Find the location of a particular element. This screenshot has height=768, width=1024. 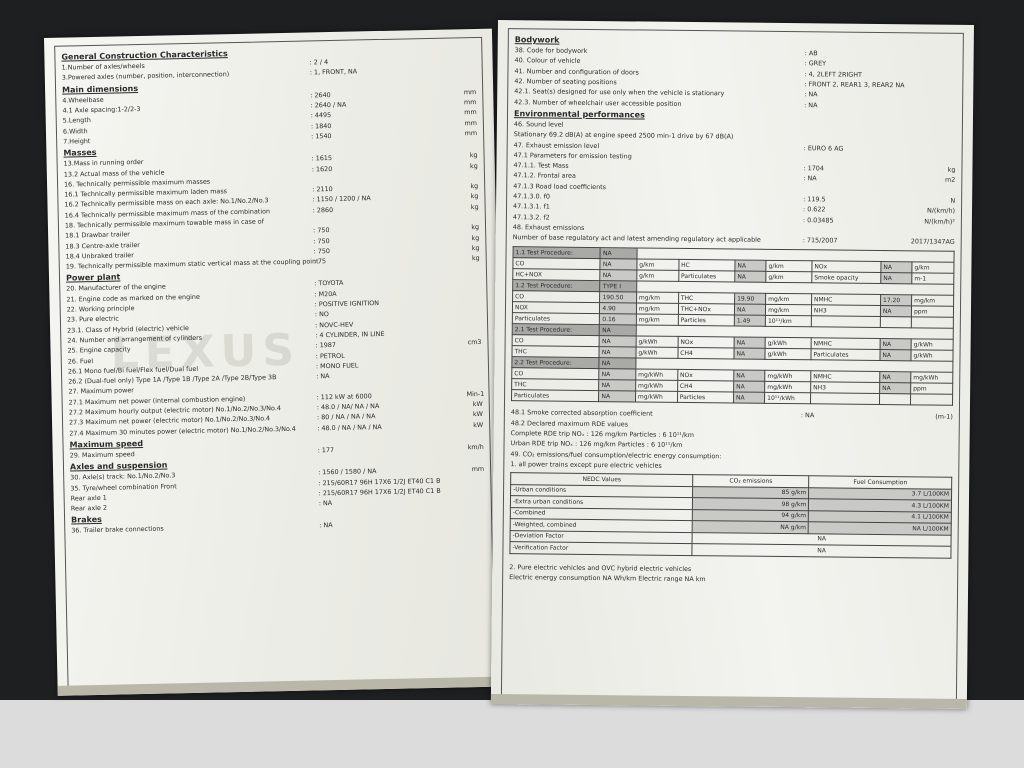

emission-cell: 4.90 is located at coordinates (618, 308).